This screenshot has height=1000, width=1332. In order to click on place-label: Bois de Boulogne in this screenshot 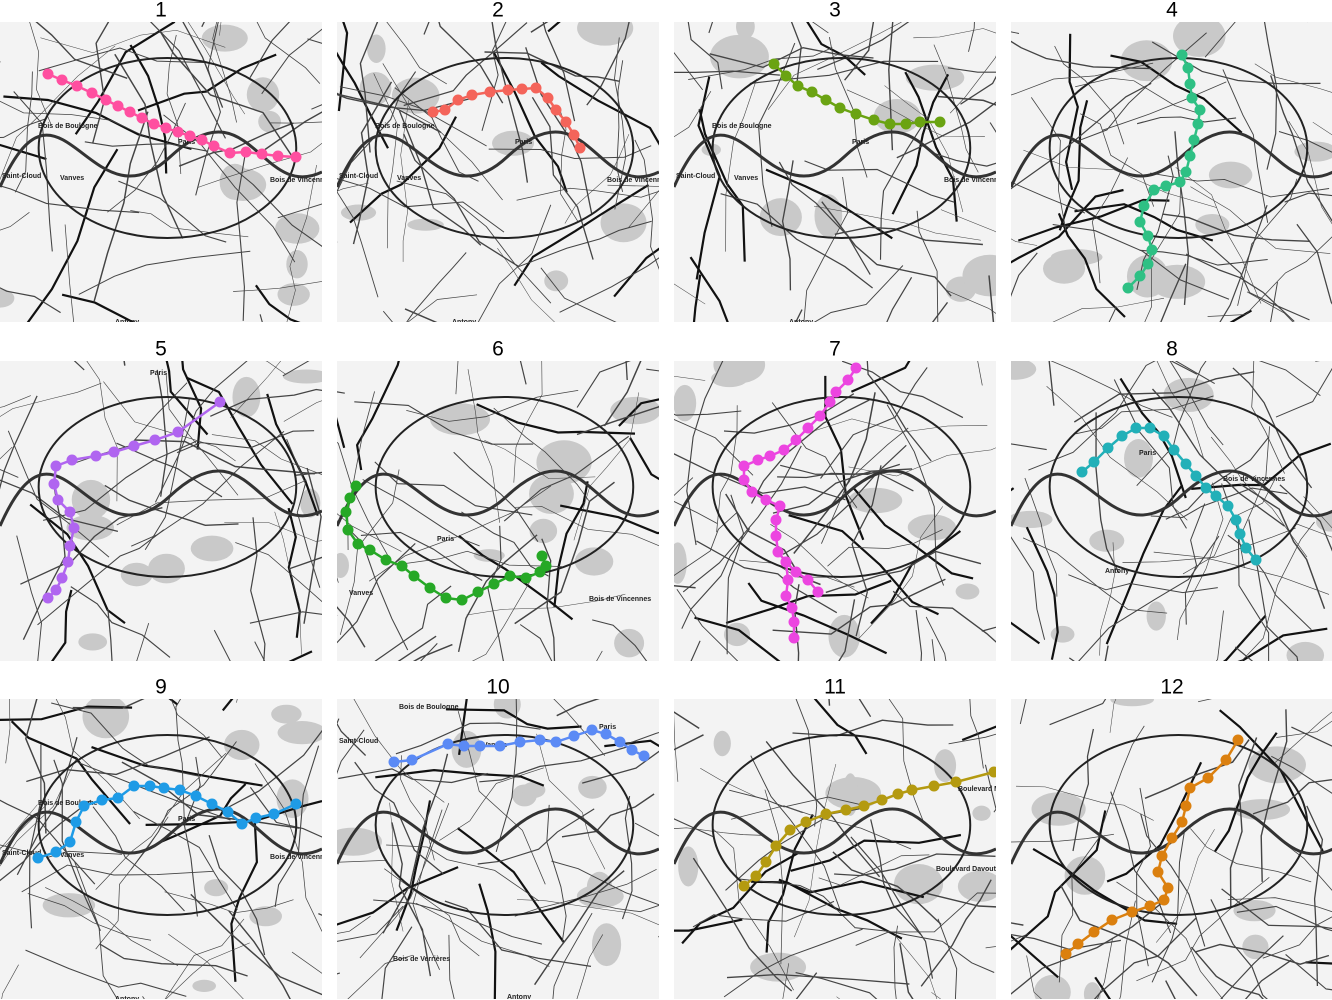, I will do `click(429, 707)`.